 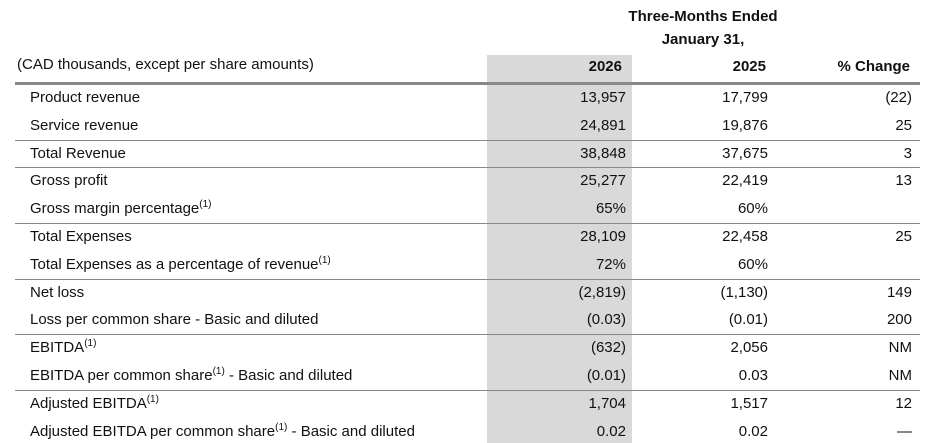 What do you see at coordinates (603, 236) in the screenshot?
I see `cell-value: 28,109` at bounding box center [603, 236].